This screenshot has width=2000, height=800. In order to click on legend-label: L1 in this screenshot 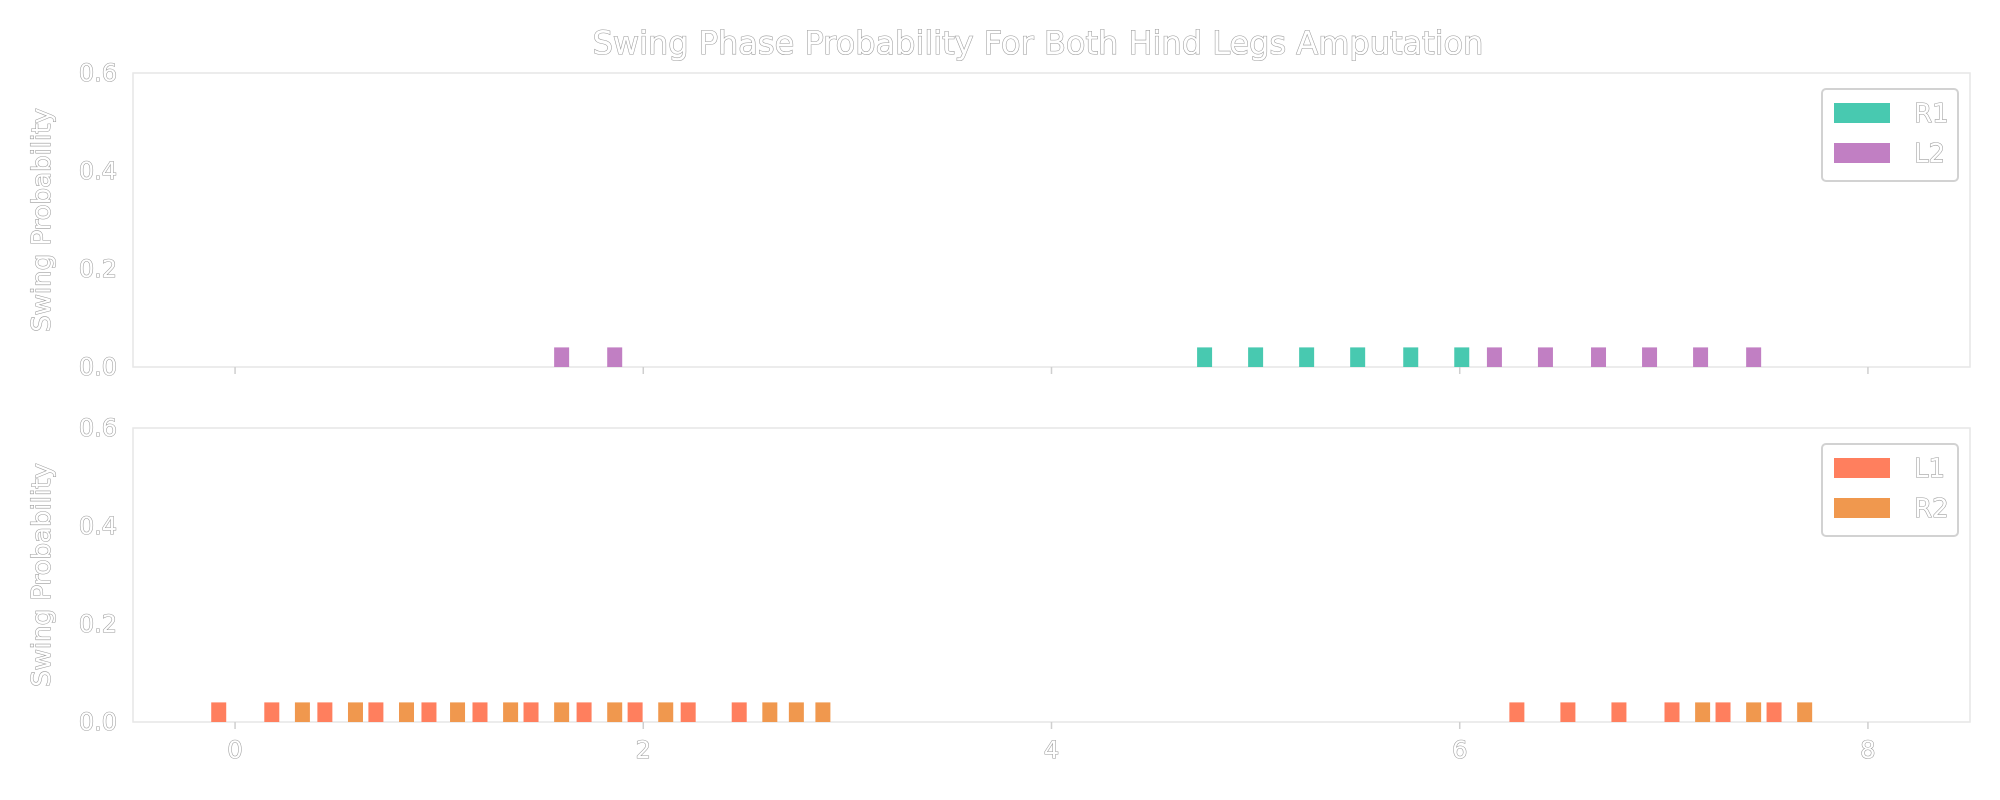, I will do `click(1929, 469)`.